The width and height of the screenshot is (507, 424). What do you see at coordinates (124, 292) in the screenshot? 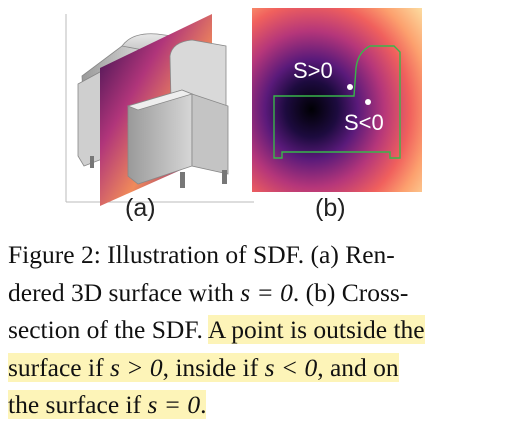
I see `caption-text: dered 3D surface with` at bounding box center [124, 292].